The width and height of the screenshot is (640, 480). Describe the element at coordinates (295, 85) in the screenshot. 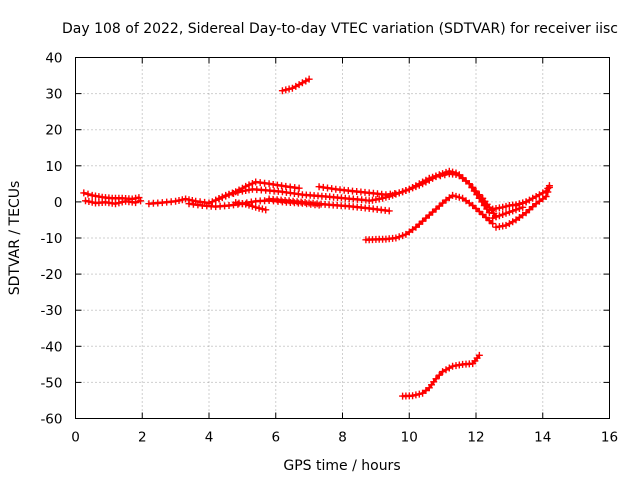

I see `series-arc8` at that location.